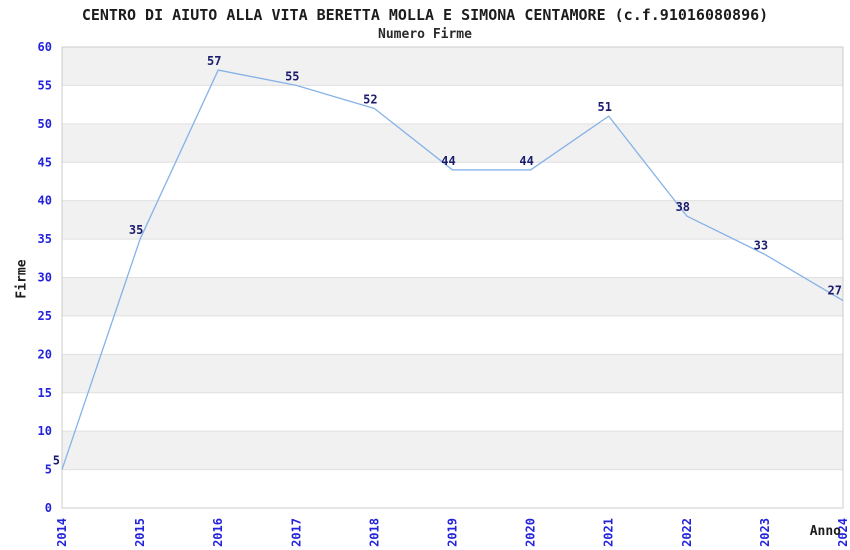 The height and width of the screenshot is (550, 850). I want to click on x-tick-label: 2020, so click(531, 532).